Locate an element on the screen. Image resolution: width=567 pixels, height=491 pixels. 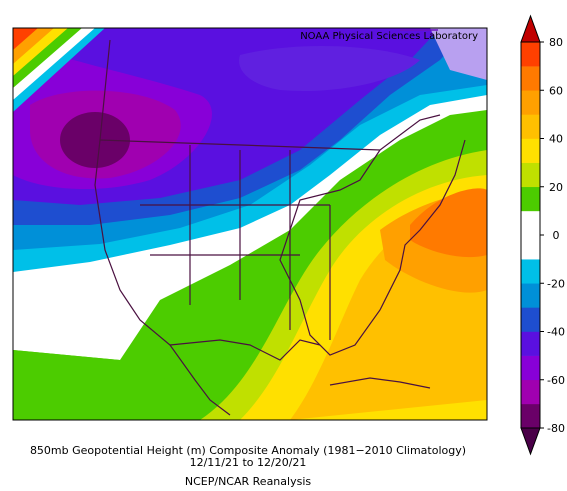
colorbar-tick-label: -20 is located at coordinates (556, 283).